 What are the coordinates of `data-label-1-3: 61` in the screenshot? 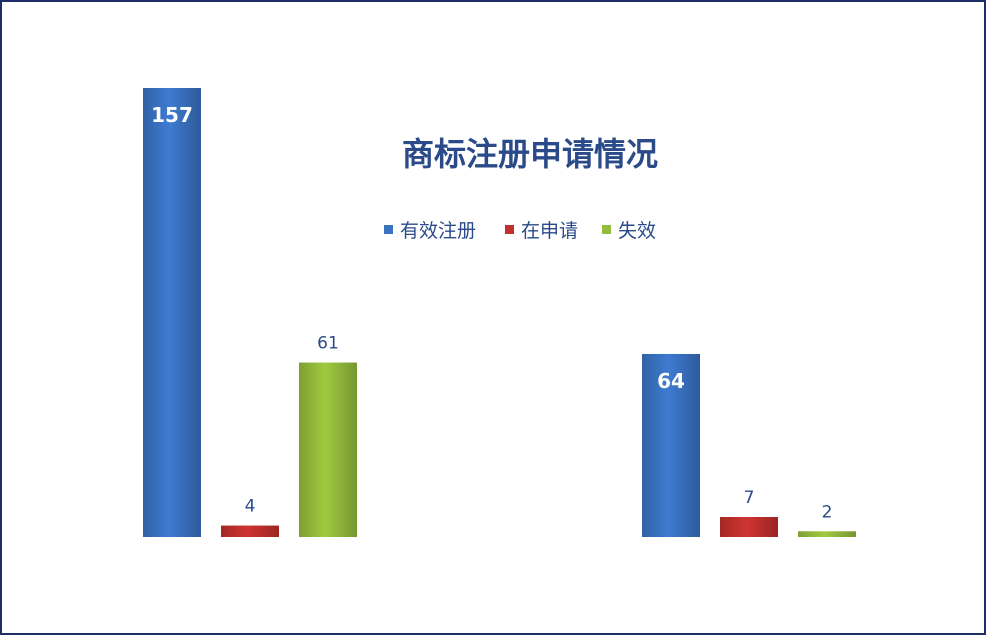 It's located at (328, 344).